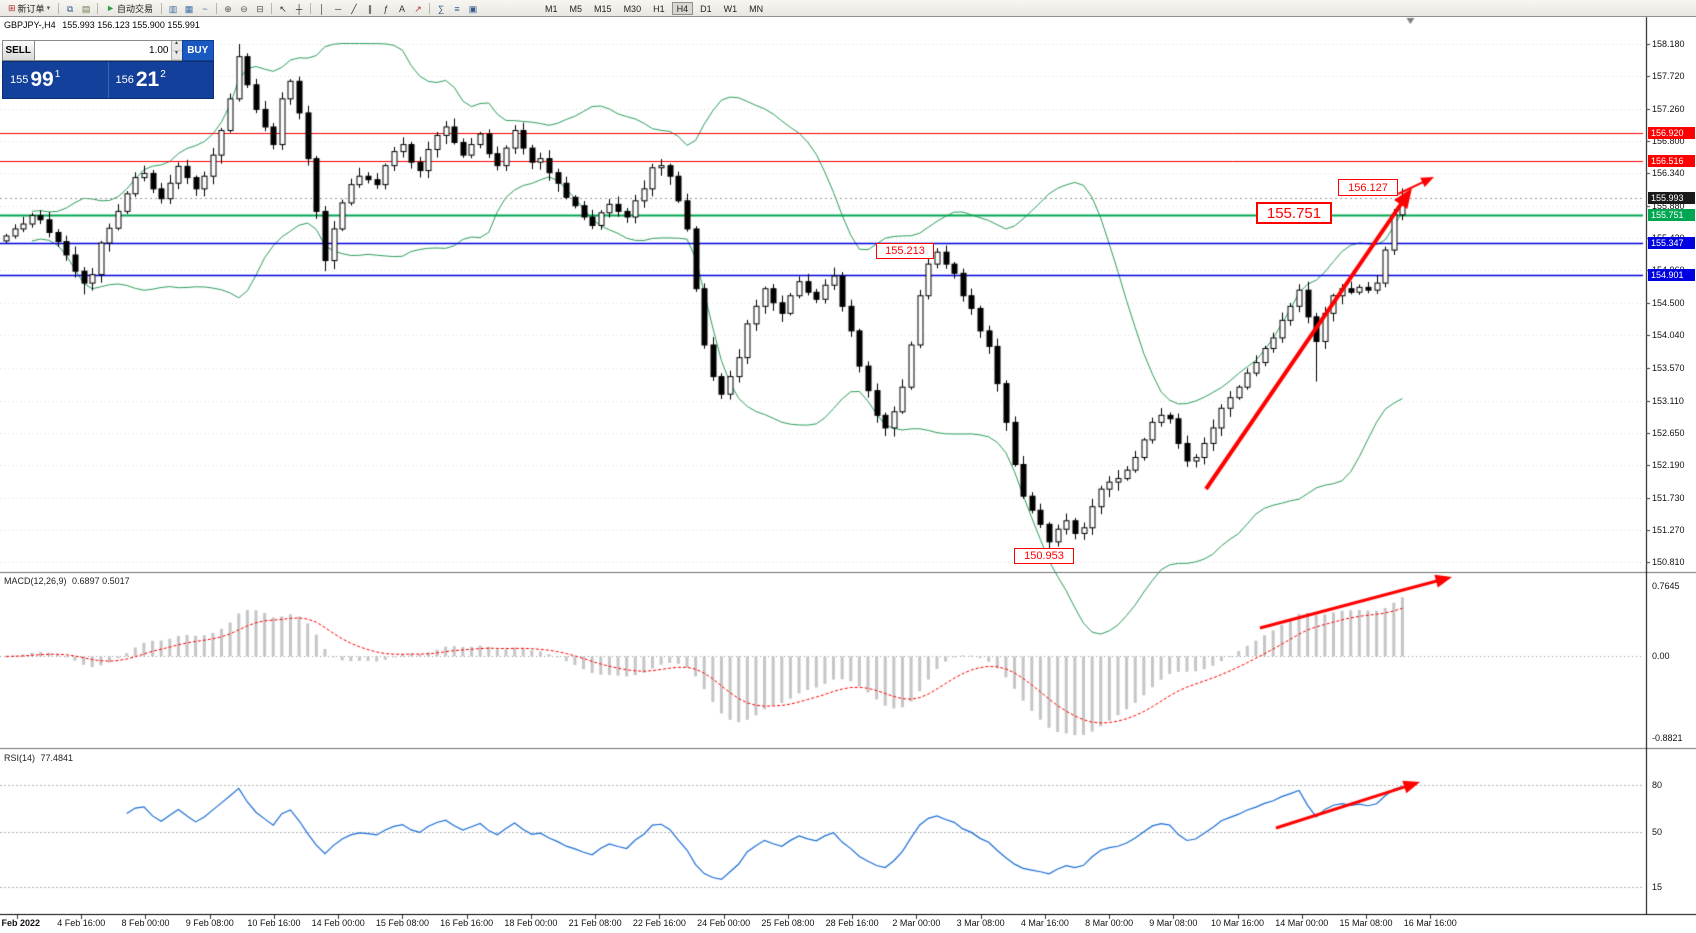 This screenshot has width=1696, height=933. What do you see at coordinates (632, 8) in the screenshot?
I see `timeframe-button-m30: M30` at bounding box center [632, 8].